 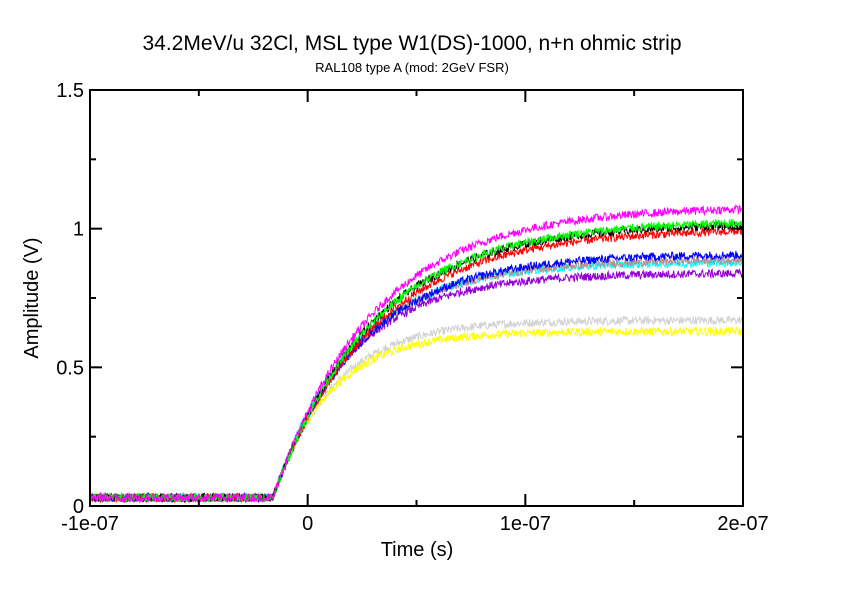 What do you see at coordinates (70, 91) in the screenshot?
I see `y-tick-label: 1.5` at bounding box center [70, 91].